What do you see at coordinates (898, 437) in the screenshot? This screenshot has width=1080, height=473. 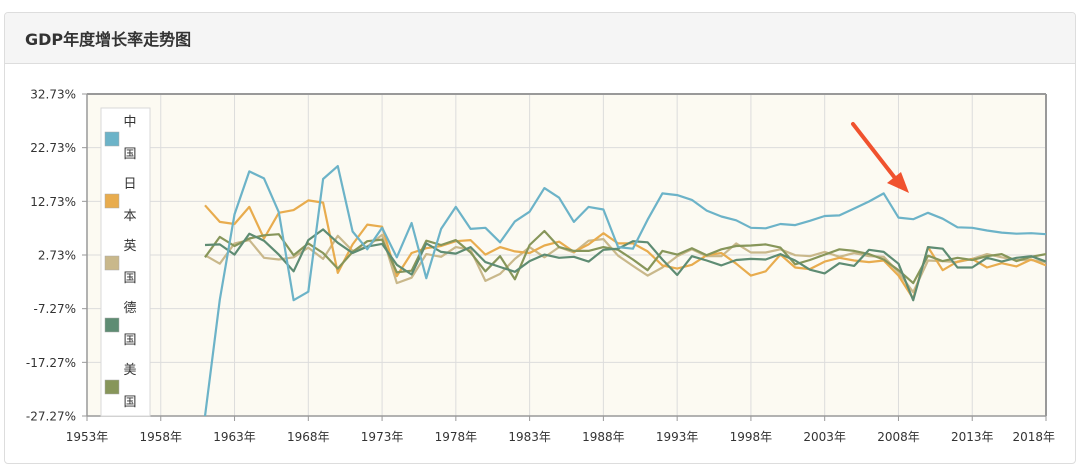 I see `x-tick-label: 2008年` at bounding box center [898, 437].